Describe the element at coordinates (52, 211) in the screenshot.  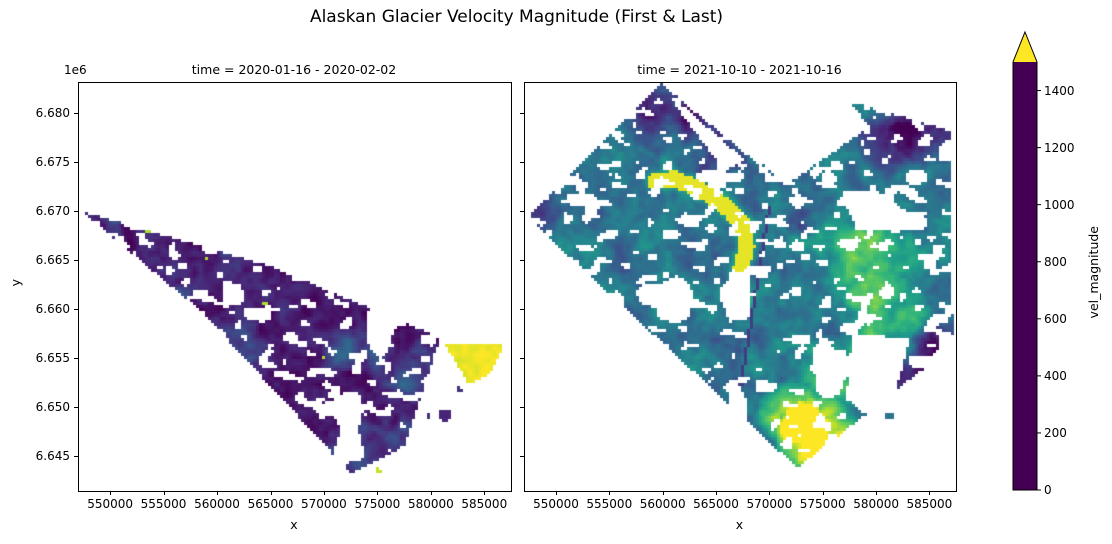
I see `y-tick-label: 6.670` at that location.